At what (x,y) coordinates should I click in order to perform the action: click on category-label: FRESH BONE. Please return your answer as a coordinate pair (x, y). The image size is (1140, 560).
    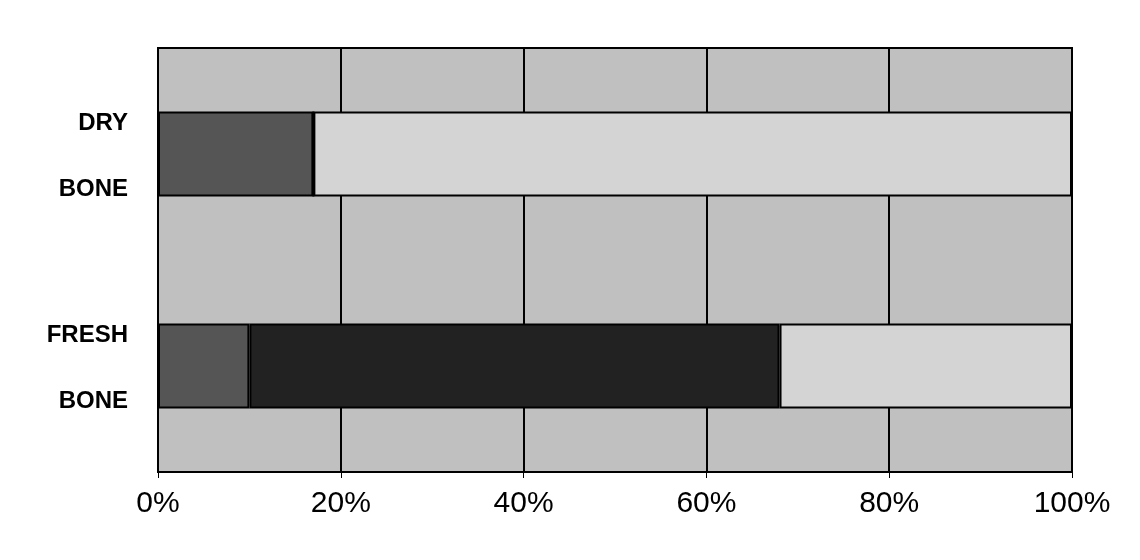
    Looking at the image, I should click on (87, 366).